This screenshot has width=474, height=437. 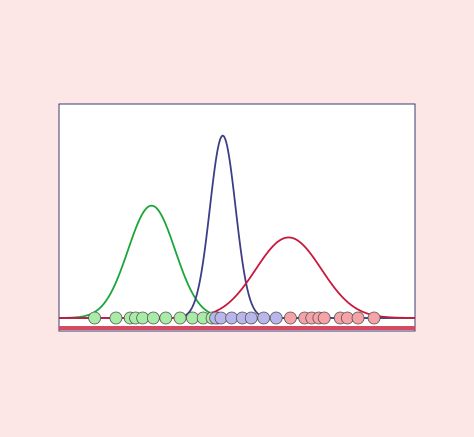 I want to click on baseline-bar, so click(x=237, y=328).